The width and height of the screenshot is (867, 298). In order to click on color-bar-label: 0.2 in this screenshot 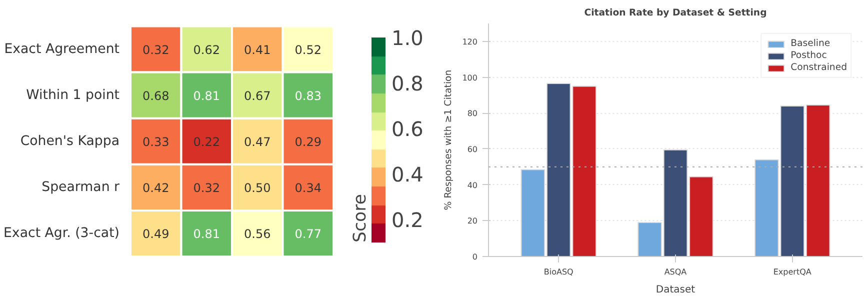, I will do `click(408, 220)`.